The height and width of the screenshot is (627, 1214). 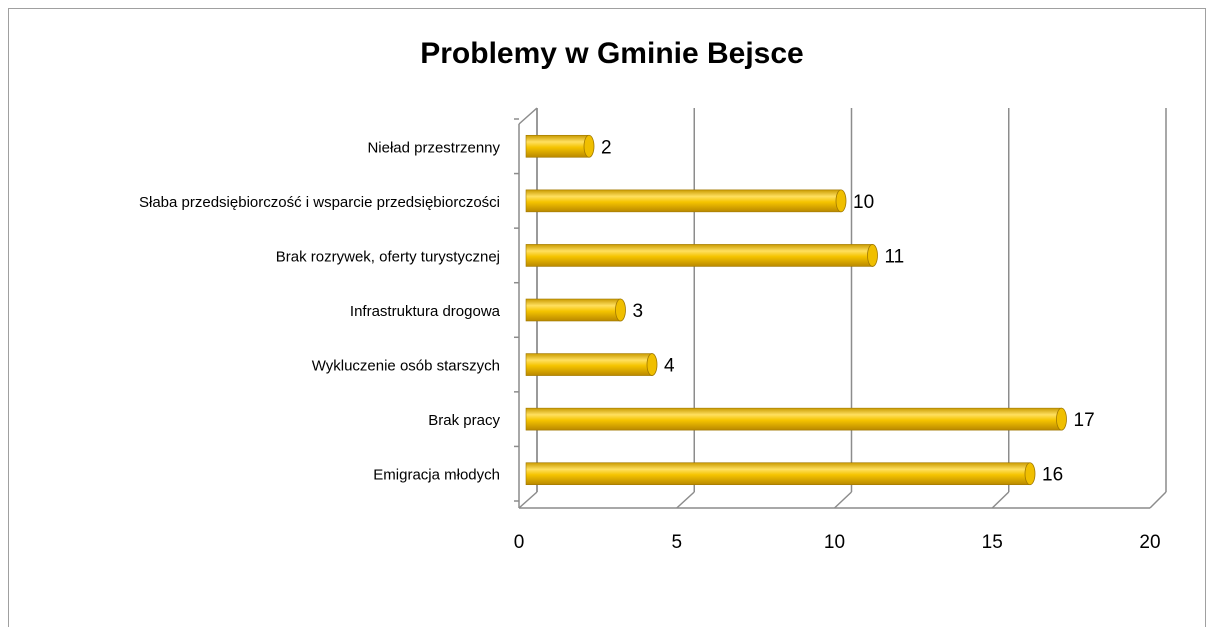 What do you see at coordinates (519, 542) in the screenshot?
I see `x-tick-label: 0` at bounding box center [519, 542].